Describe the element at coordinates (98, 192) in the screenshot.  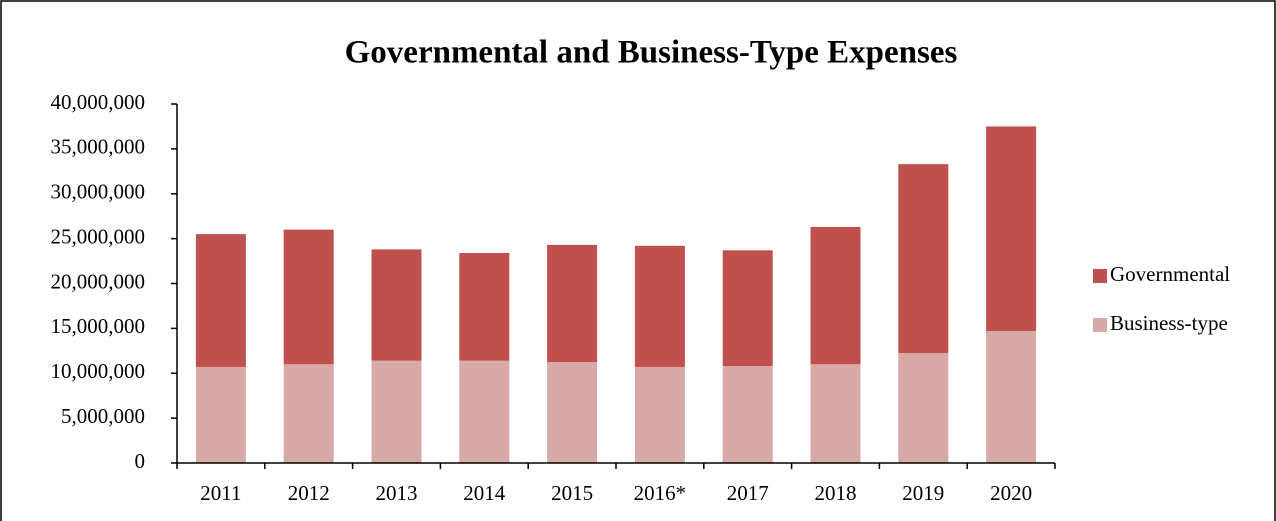
I see `y-tick-label: 30,000,000` at that location.